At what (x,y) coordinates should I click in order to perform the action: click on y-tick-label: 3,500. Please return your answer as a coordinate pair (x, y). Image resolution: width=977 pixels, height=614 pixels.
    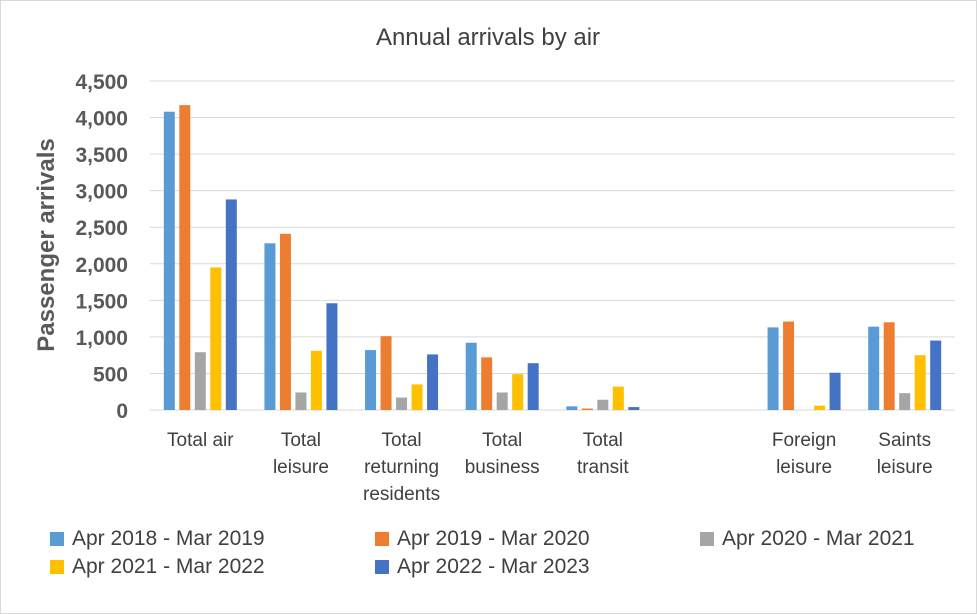
    Looking at the image, I should click on (101, 155).